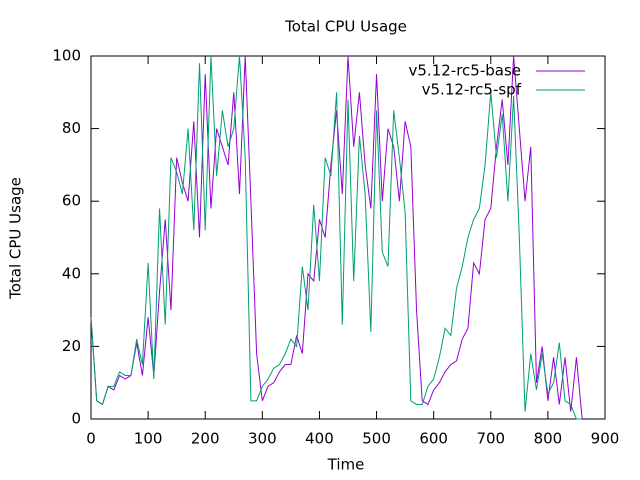 This screenshot has height=480, width=640. I want to click on legend-label: v5.12-rc5-spf, so click(472, 90).